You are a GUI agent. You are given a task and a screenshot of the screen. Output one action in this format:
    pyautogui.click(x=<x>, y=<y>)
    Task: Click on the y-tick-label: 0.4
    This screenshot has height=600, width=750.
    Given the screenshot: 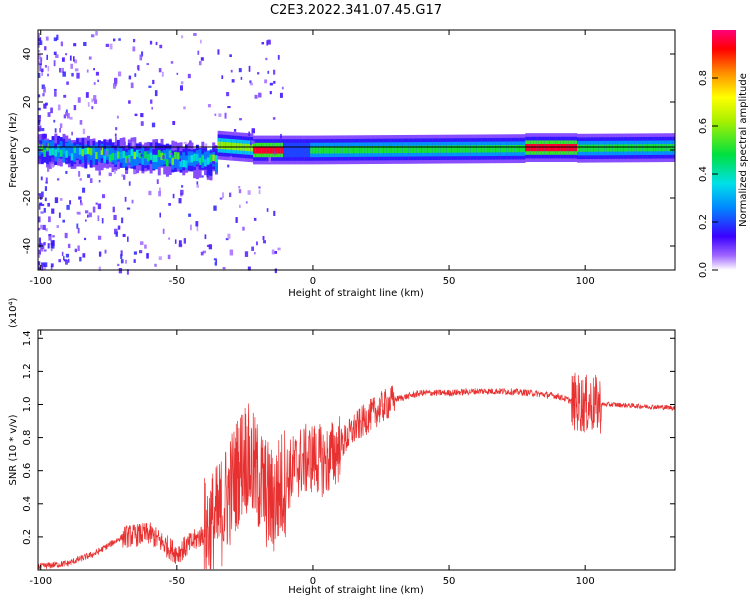 What is the action you would take?
    pyautogui.click(x=27, y=504)
    